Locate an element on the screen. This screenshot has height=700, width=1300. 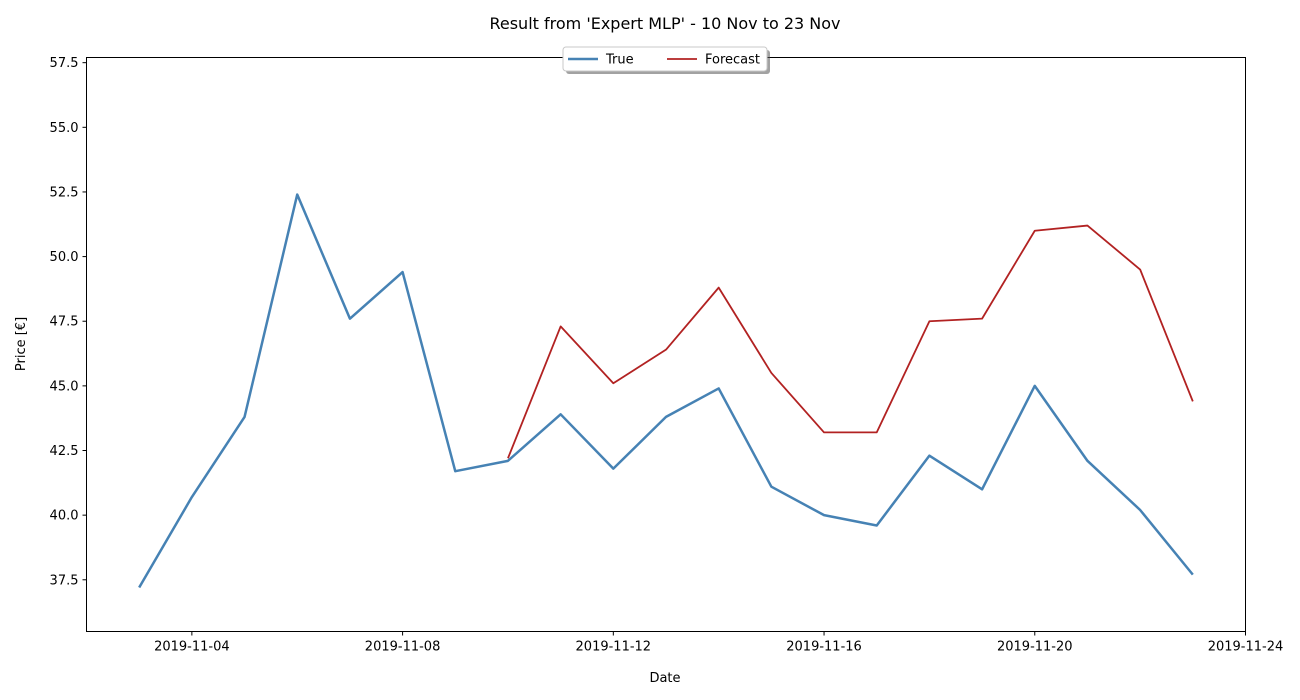
x-axis-label: Date is located at coordinates (664, 678).